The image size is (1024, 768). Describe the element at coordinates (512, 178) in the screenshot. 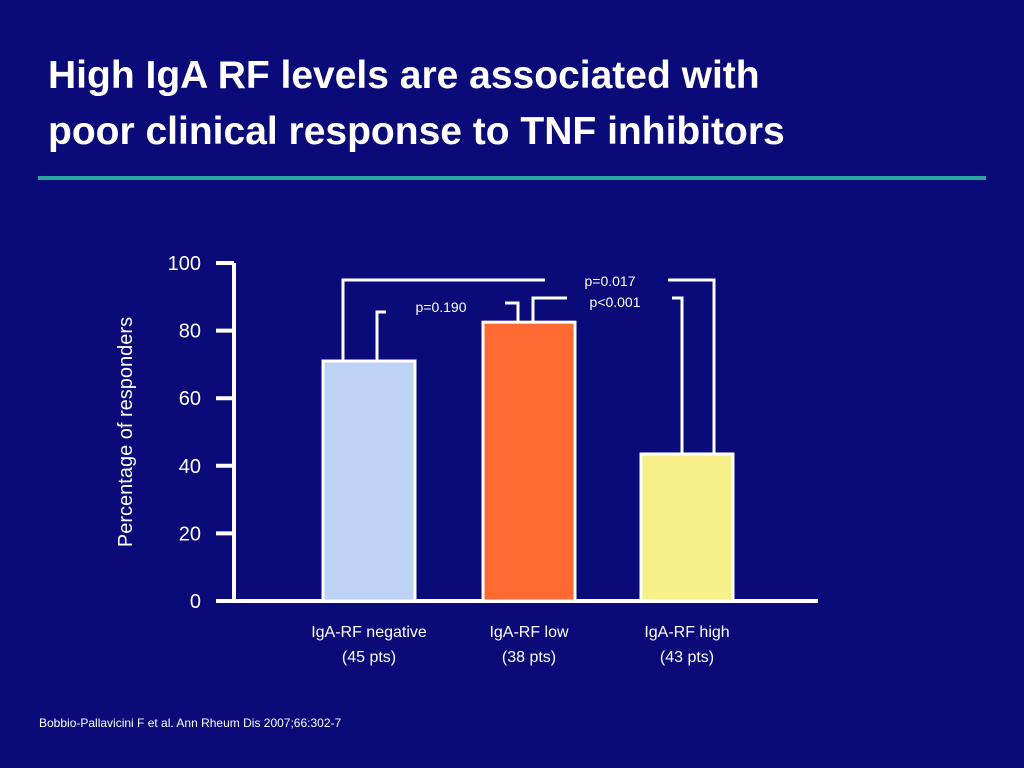

I see `title-divider` at that location.